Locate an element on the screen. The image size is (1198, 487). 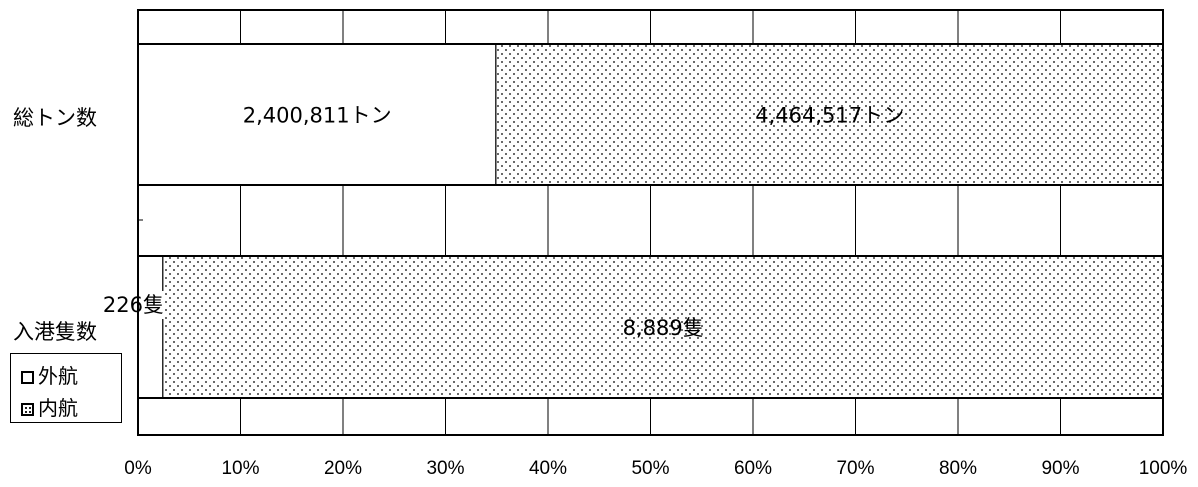
x-tick-label: 70% is located at coordinates (855, 468).